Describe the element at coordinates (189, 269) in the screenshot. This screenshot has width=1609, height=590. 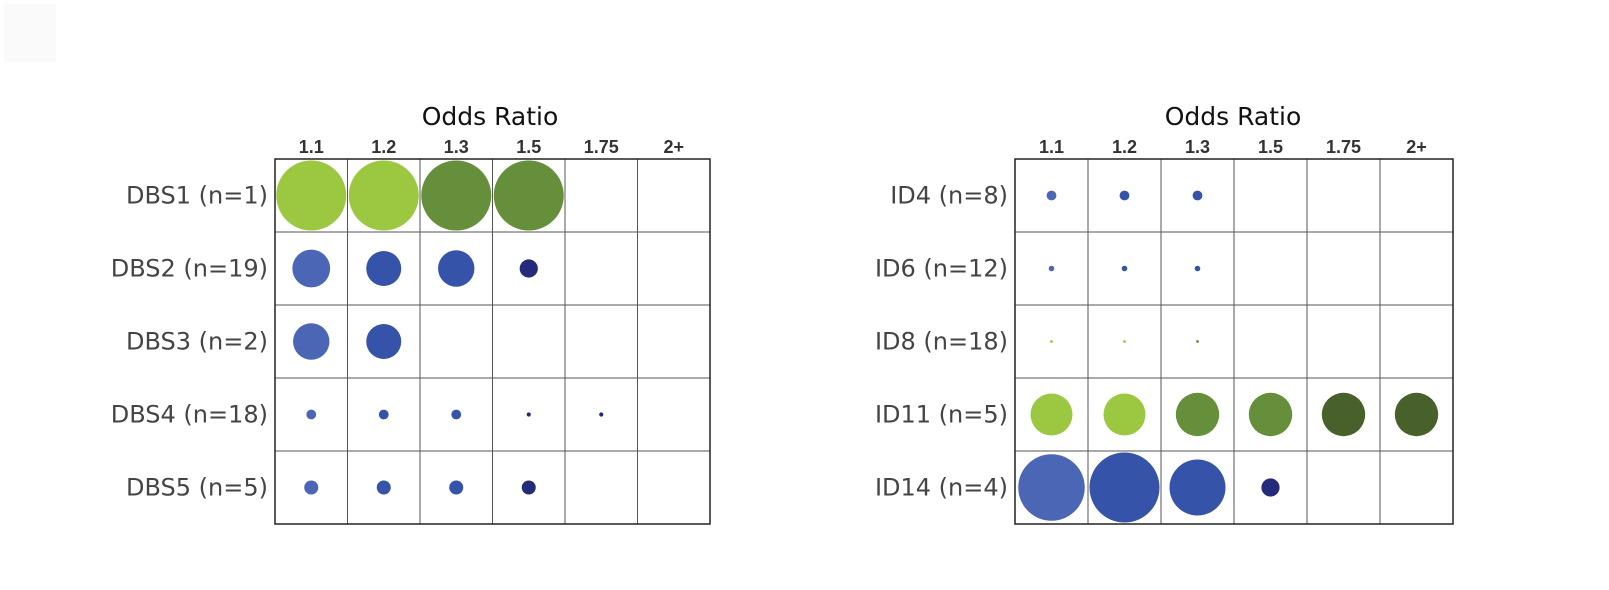
I see `row-label: DBS2 (n=19)` at that location.